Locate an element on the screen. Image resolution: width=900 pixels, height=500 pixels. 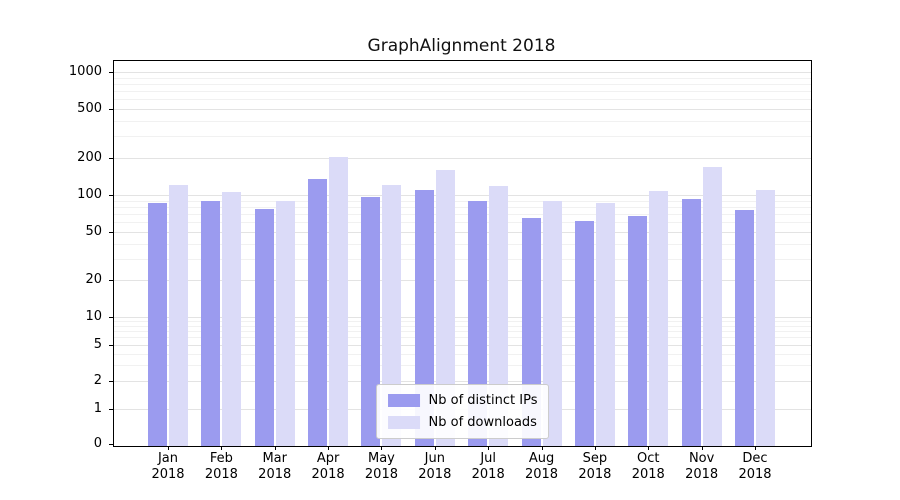
x-tick-label: Mar 2018 is located at coordinates (275, 466).